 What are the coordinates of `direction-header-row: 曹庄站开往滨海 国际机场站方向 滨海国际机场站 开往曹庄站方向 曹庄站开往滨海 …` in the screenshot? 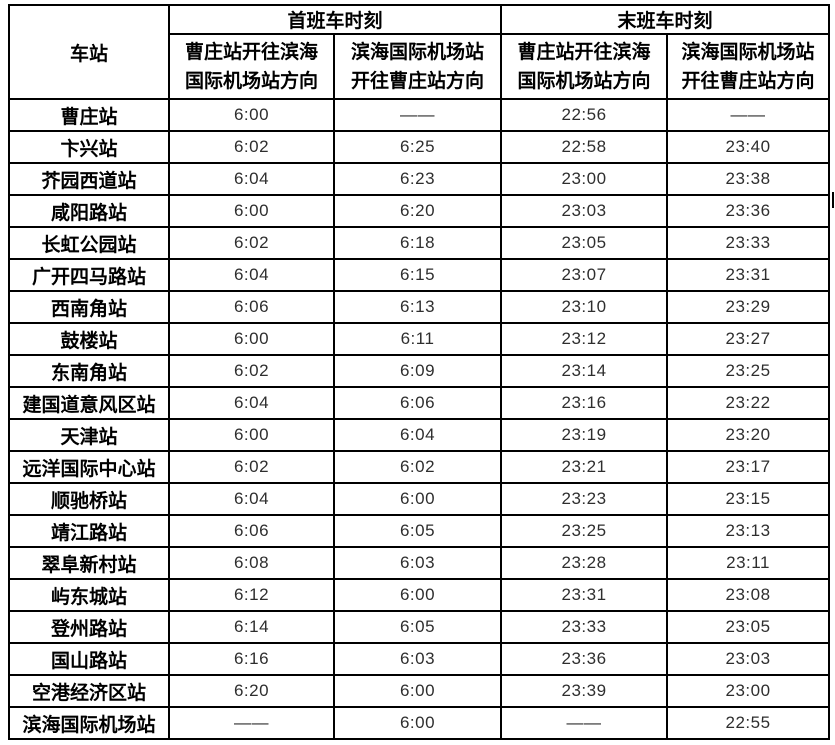 It's located at (420, 66).